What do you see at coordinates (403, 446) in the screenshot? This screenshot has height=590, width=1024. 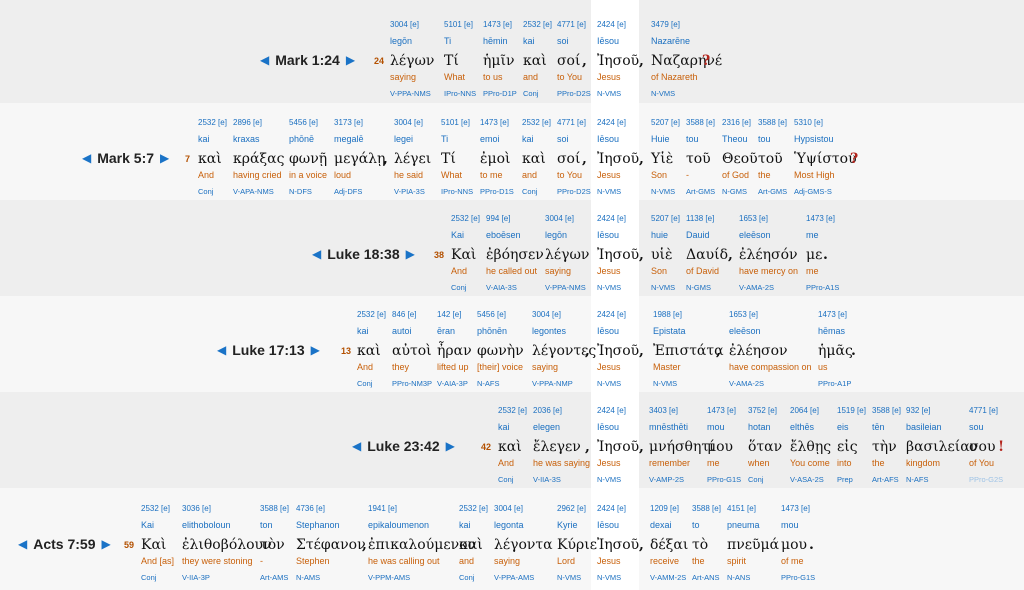 I see `verse-reference-link: Luke 23:42` at bounding box center [403, 446].